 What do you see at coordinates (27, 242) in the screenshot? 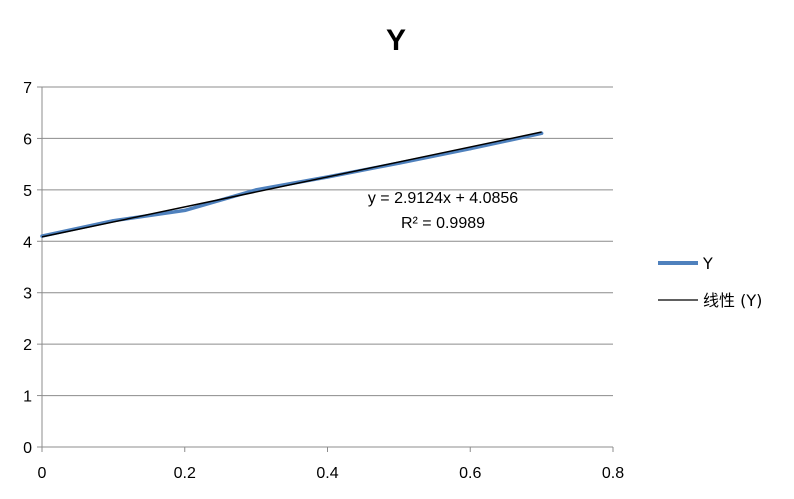
I see `y-tick-label-4: 4` at bounding box center [27, 242].